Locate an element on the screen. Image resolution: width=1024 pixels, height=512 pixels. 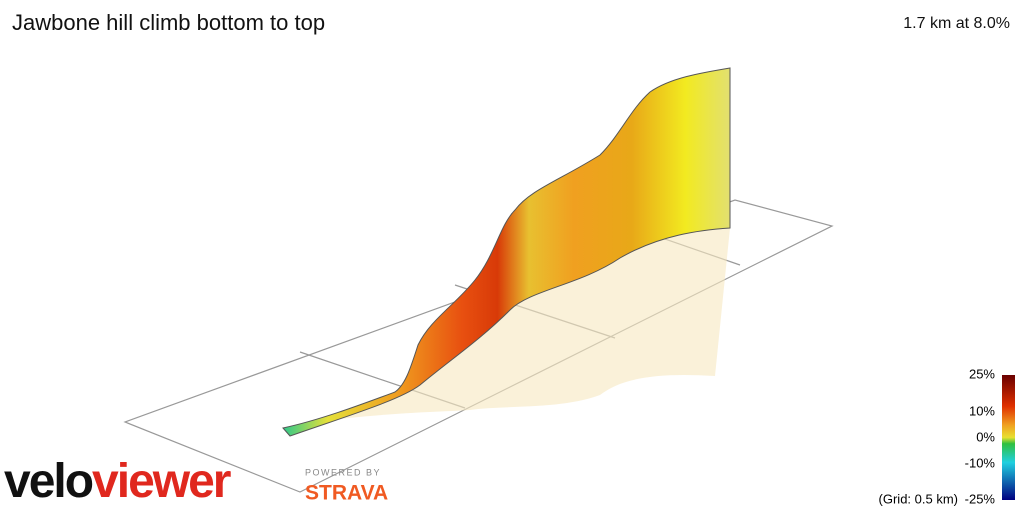
title: Jawbone hill climb bottom to top is located at coordinates (168, 22).